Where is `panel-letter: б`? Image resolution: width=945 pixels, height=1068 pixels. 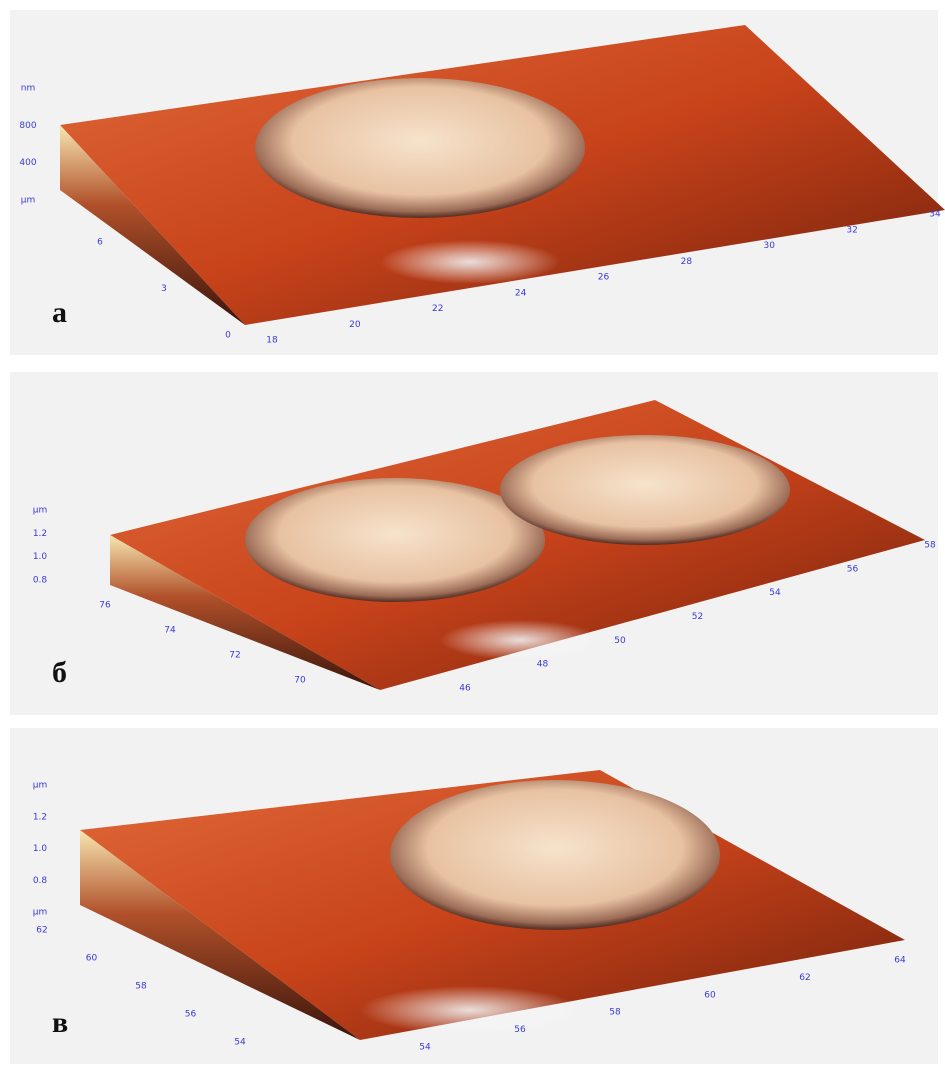
panel-letter: б is located at coordinates (59, 672).